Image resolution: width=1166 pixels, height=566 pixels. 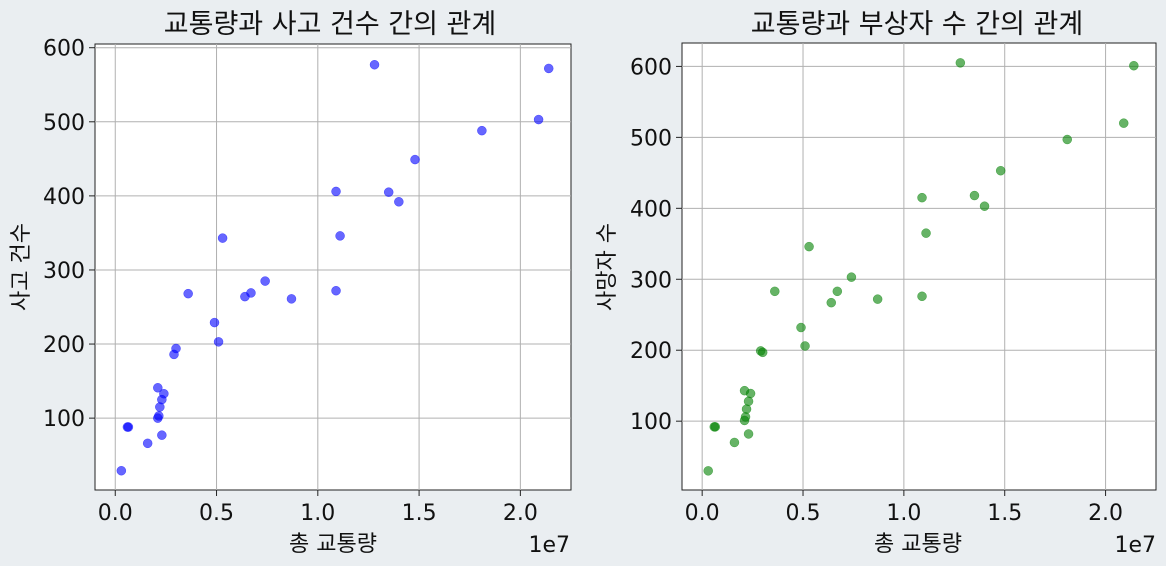 What do you see at coordinates (330, 24) in the screenshot?
I see `chart-title: 교통량과 사고 건수 간의 관계` at bounding box center [330, 24].